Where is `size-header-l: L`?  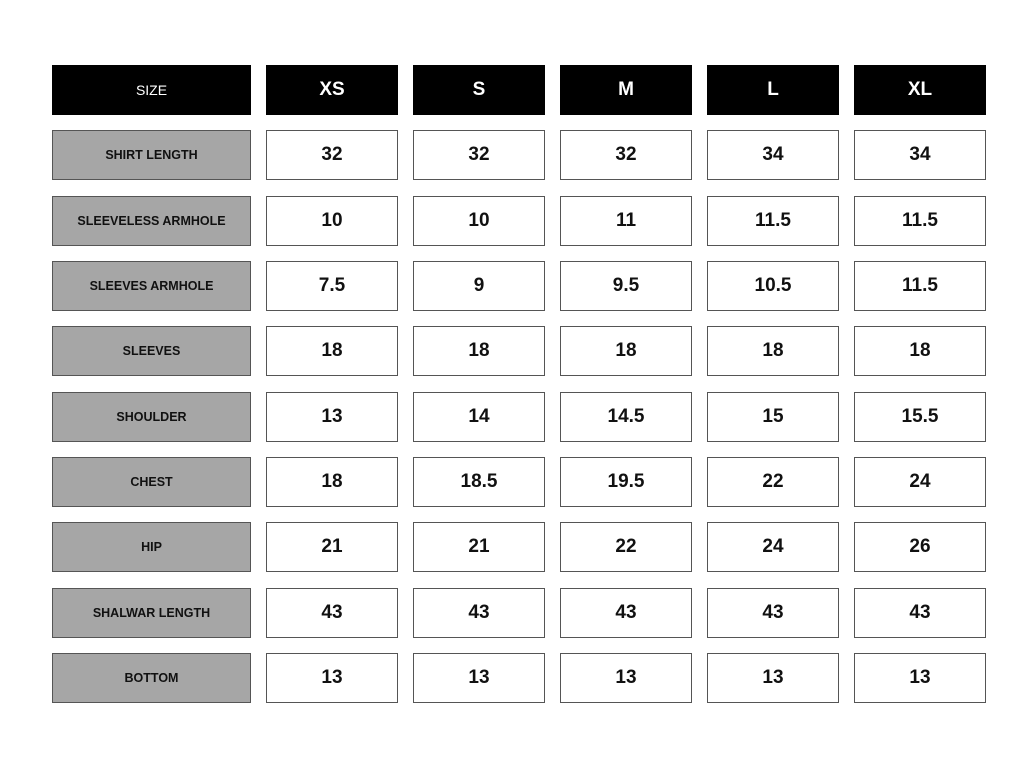 size-header-l: L is located at coordinates (773, 90).